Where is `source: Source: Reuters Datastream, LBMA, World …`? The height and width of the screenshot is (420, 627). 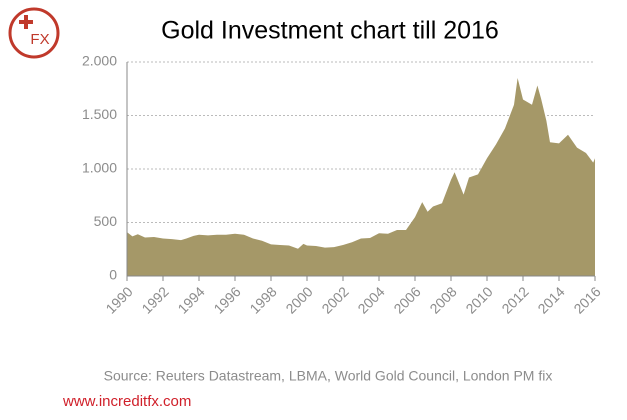
source: Source: Reuters Datastream, LBMA, World … is located at coordinates (328, 376).